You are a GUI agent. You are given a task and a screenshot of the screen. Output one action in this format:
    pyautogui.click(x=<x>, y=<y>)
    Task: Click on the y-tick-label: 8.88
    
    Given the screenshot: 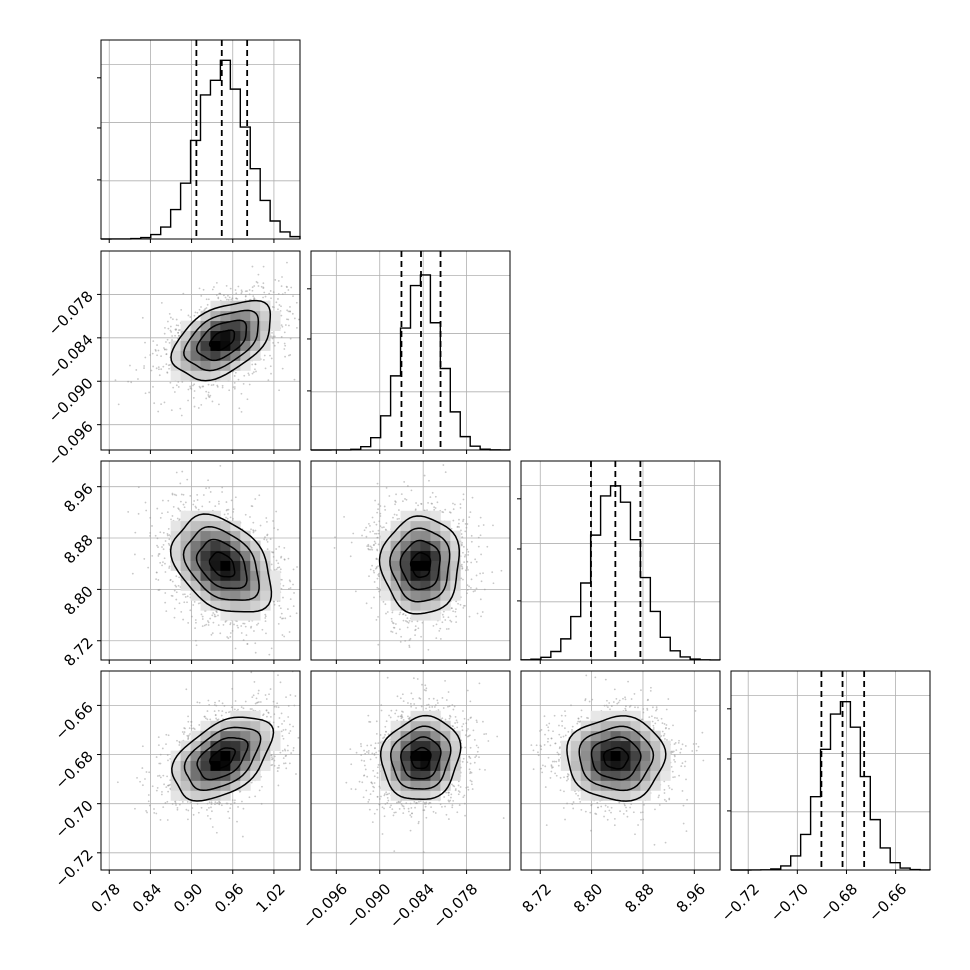 What is the action you would take?
    pyautogui.click(x=78, y=549)
    